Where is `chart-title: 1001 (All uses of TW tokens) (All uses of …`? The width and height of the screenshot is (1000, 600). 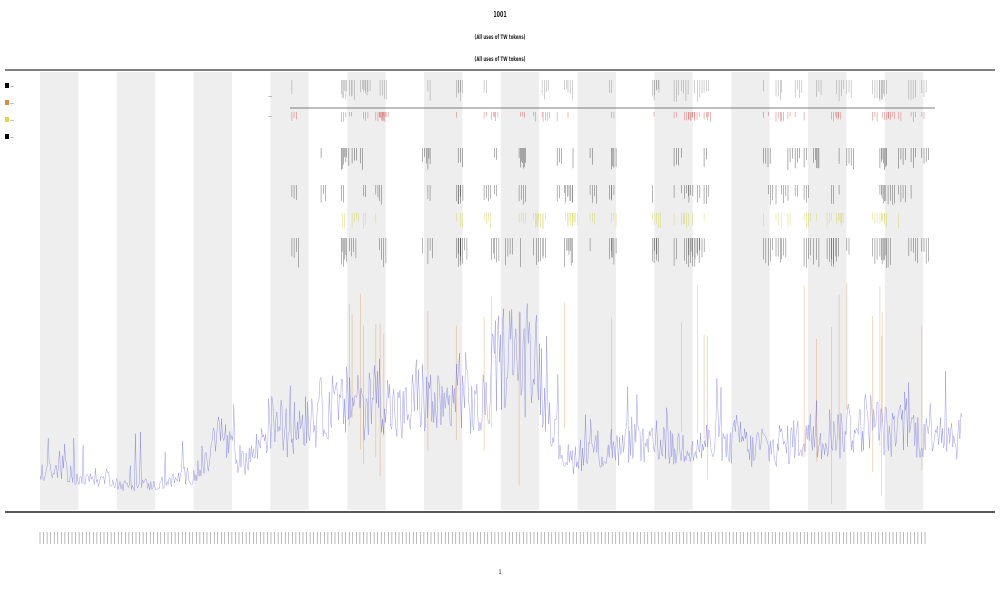
chart-title: 1001 (All uses of TW tokens) (All uses of … is located at coordinates (500, 37).